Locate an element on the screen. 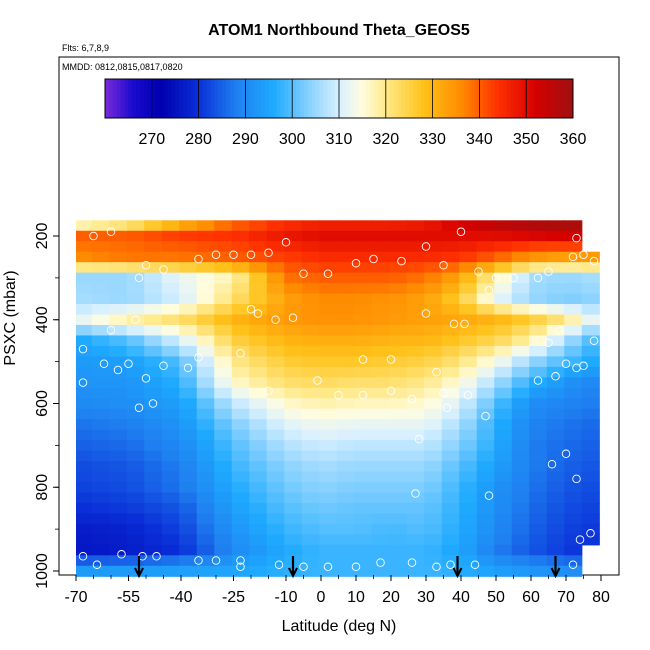  chart-title: ATOM1 Northbound Theta_GEOS5 is located at coordinates (339, 30).